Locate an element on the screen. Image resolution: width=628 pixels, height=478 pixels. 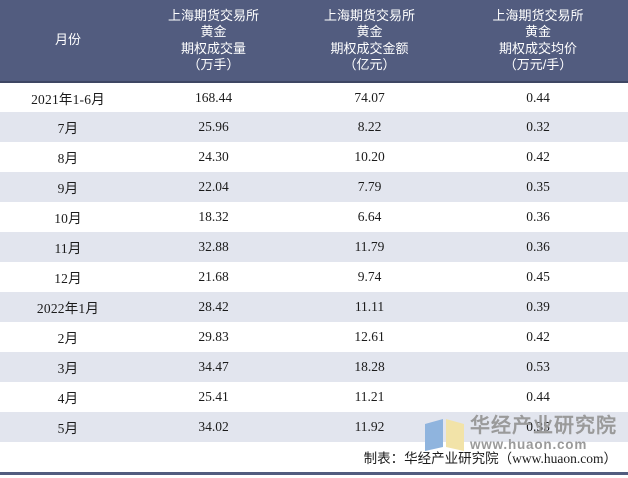
cell-volume: 18.32 is located at coordinates (213, 217).